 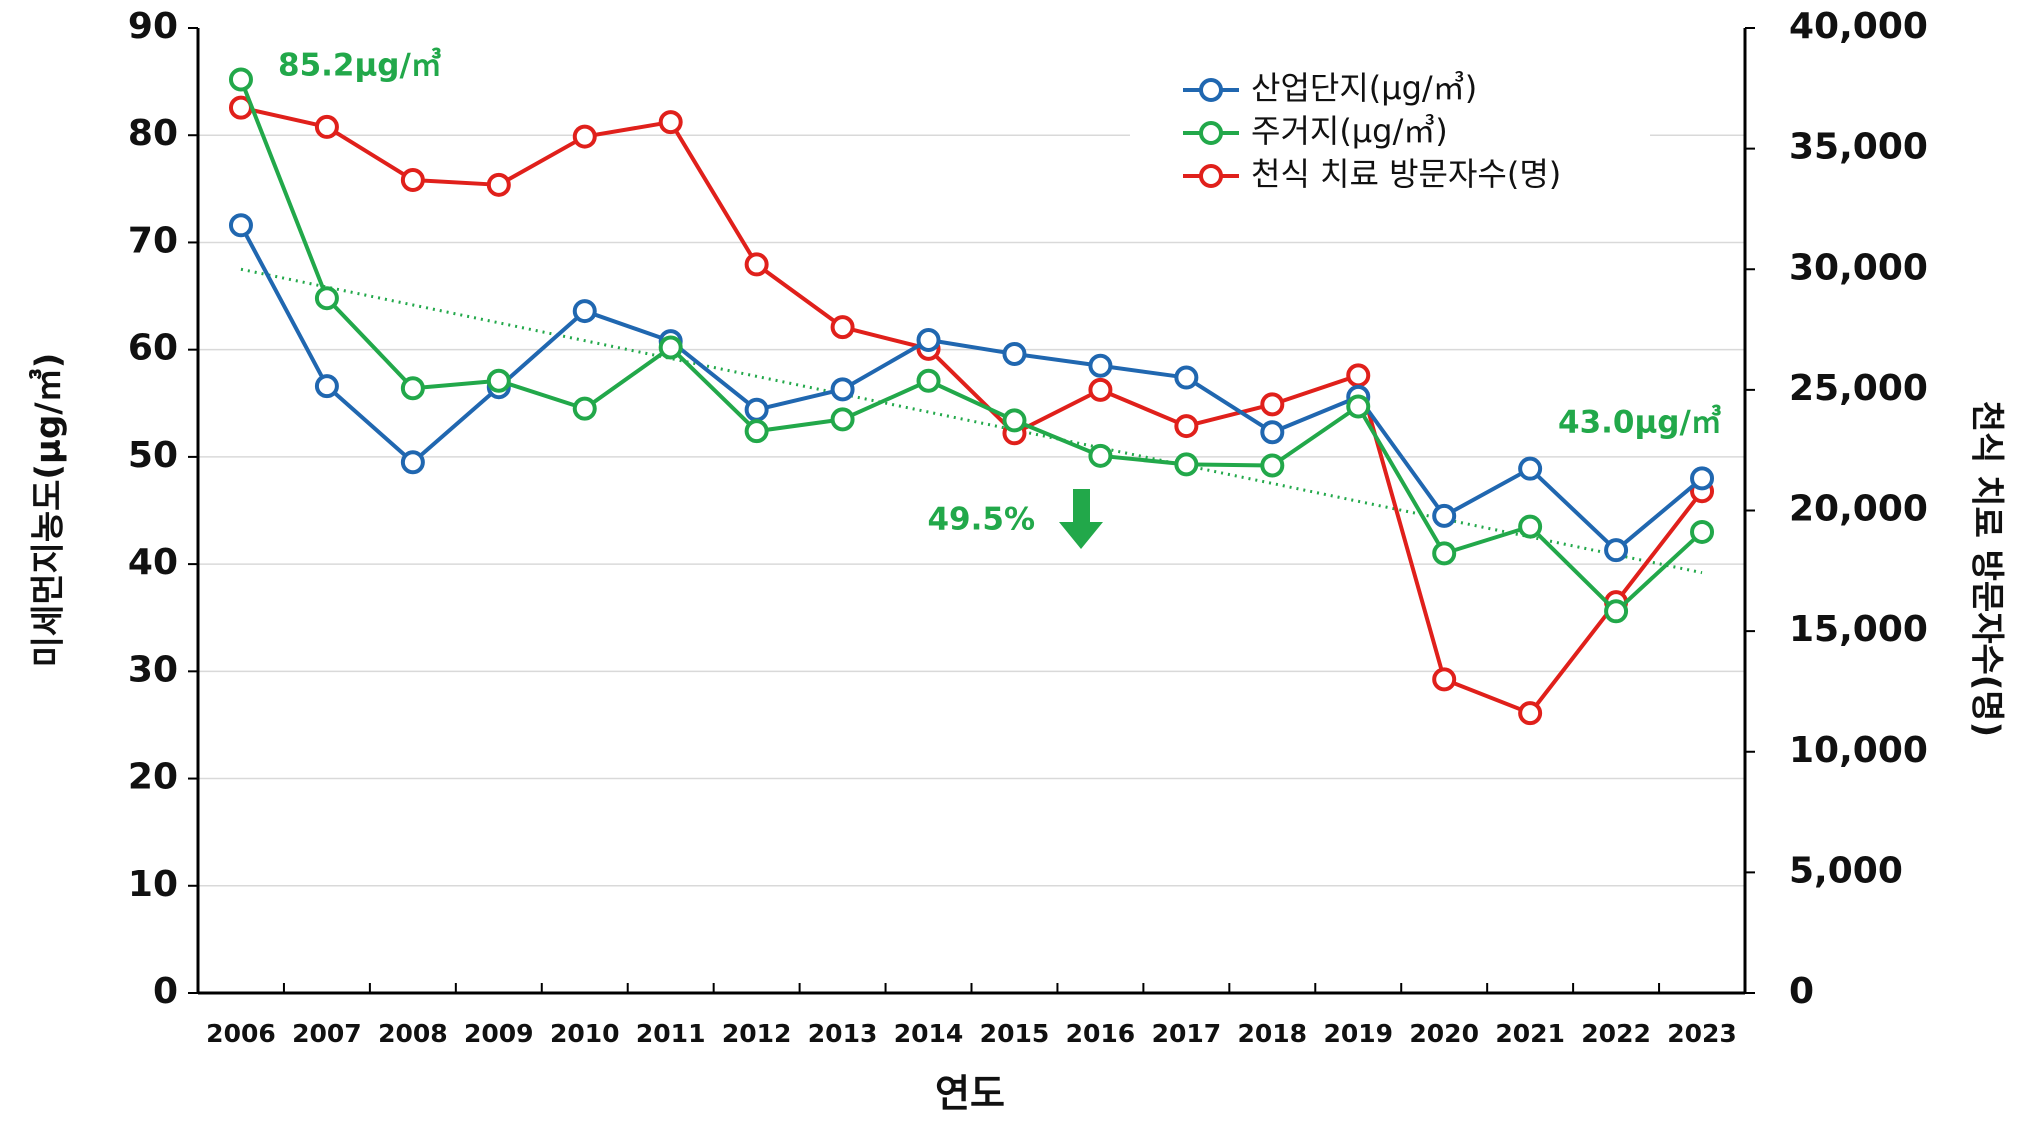 What do you see at coordinates (1858, 147) in the screenshot?
I see `y2-tick-label: 35,000` at bounding box center [1858, 147].